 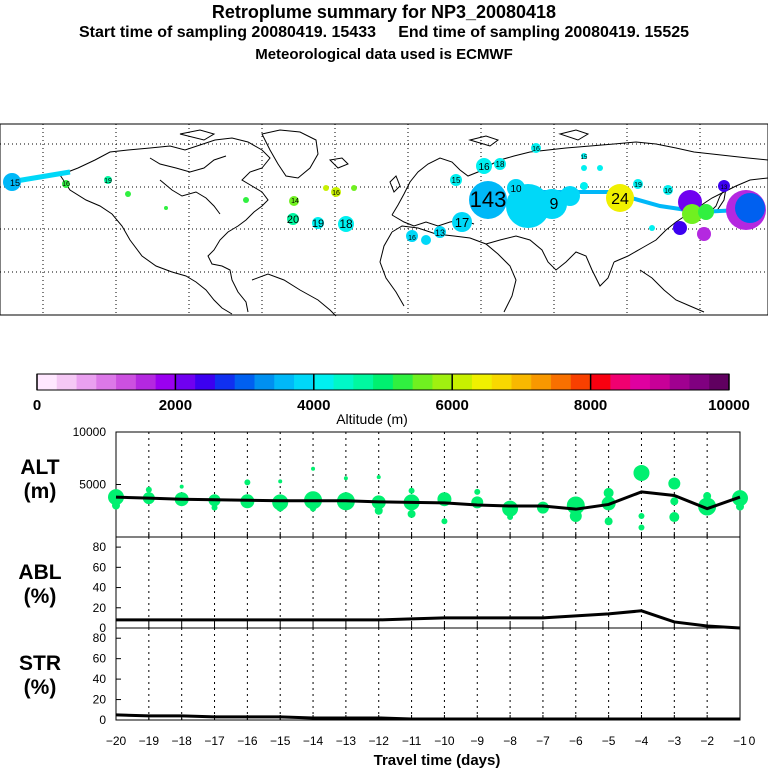 What do you see at coordinates (313, 405) in the screenshot?
I see `colorbar-tick-label: 4000` at bounding box center [313, 405].